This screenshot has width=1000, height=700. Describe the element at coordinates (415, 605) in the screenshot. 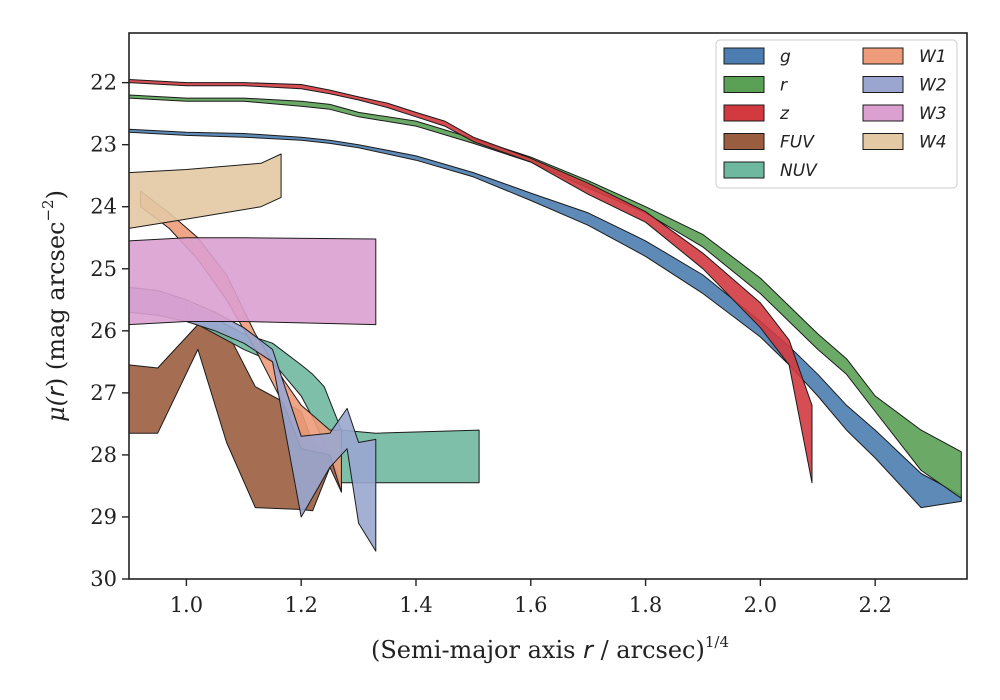

I see `x-tick-label: 1.4` at that location.